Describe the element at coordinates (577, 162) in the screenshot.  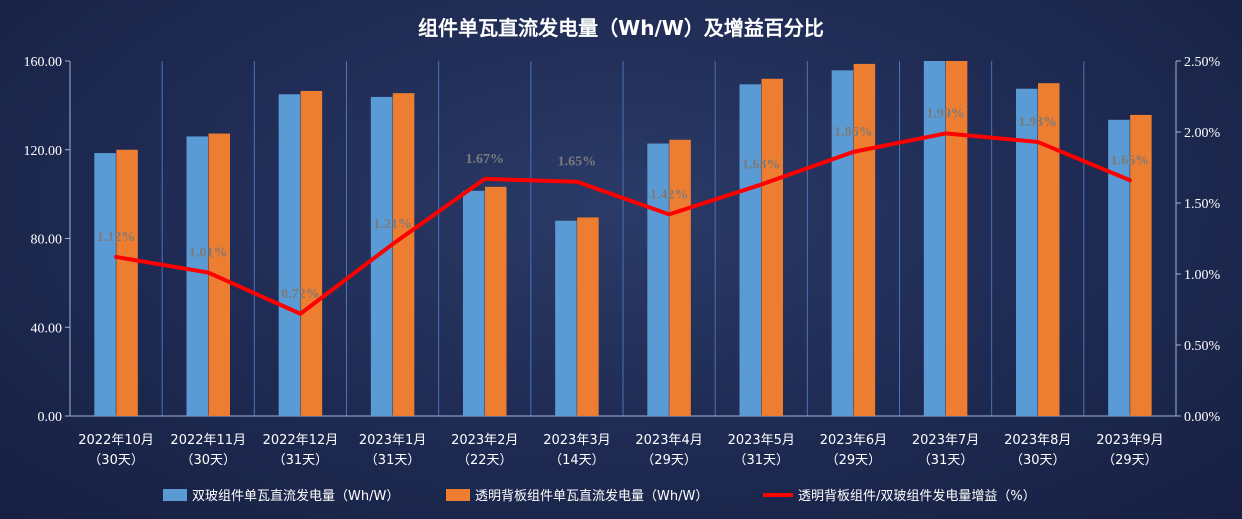
I see `gain-data-label: 1.65%` at that location.